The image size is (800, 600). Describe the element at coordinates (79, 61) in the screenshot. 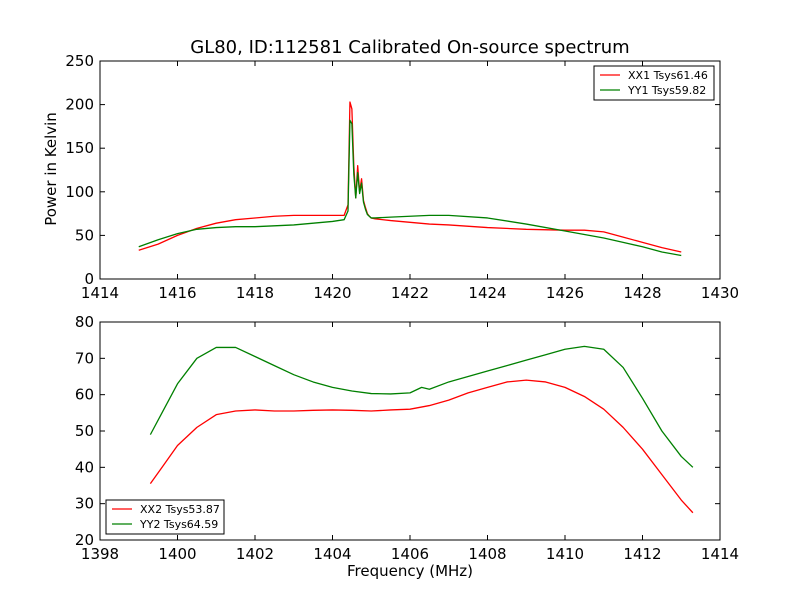

I see `top-y-tick-label: 250` at that location.